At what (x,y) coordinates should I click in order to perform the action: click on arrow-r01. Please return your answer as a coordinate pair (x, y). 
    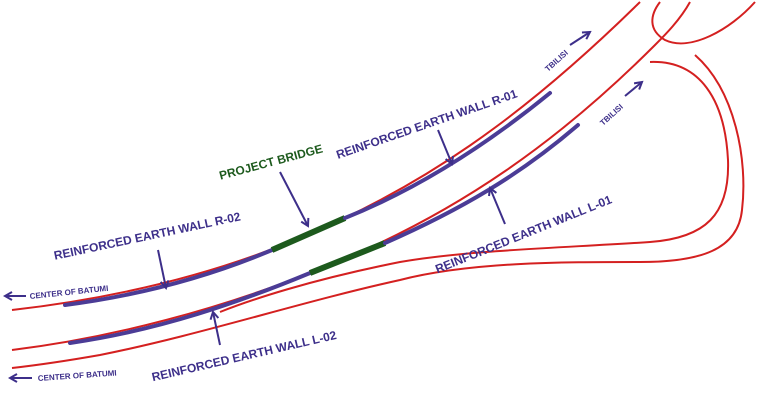
    Looking at the image, I should click on (444, 146).